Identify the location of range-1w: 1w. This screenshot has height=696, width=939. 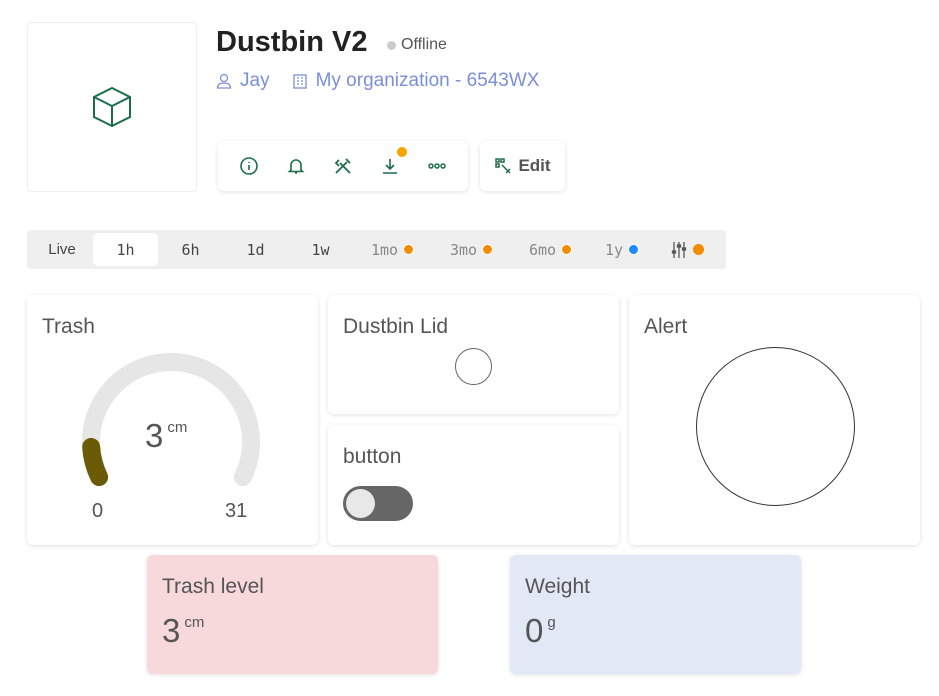
(320, 249).